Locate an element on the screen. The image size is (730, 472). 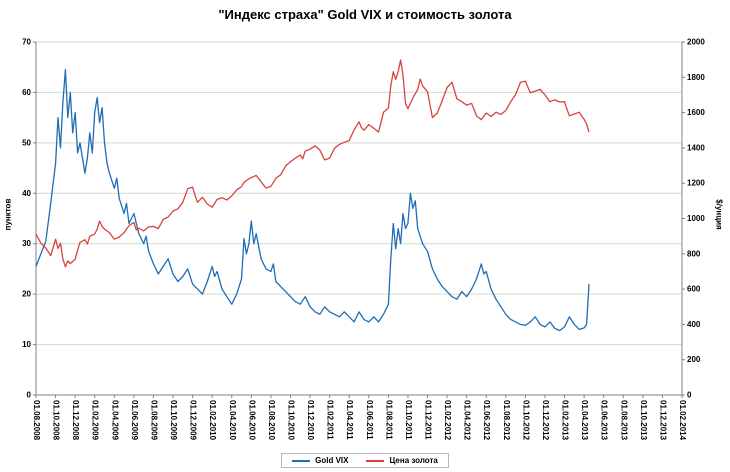
x-tick-label: 01.08.2008 is located at coordinates (36, 420).